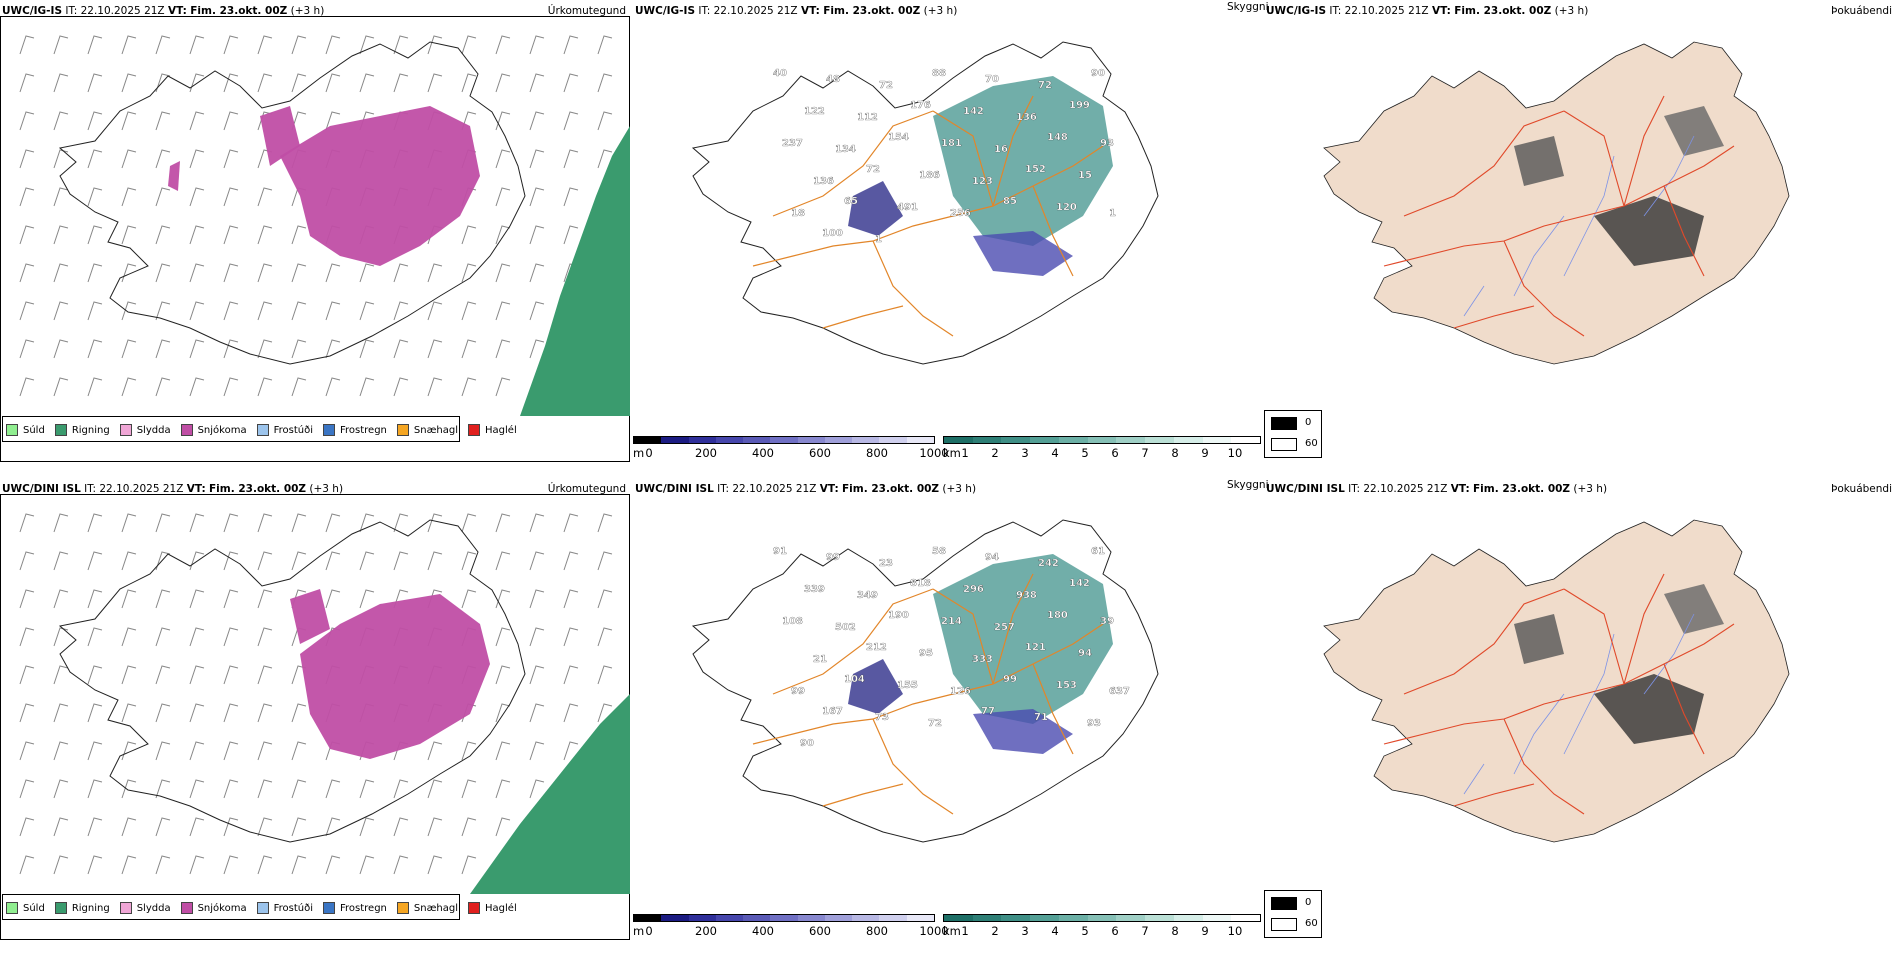 The image size is (1900, 953). I want to click on visibility-area, so click(1023, 161).